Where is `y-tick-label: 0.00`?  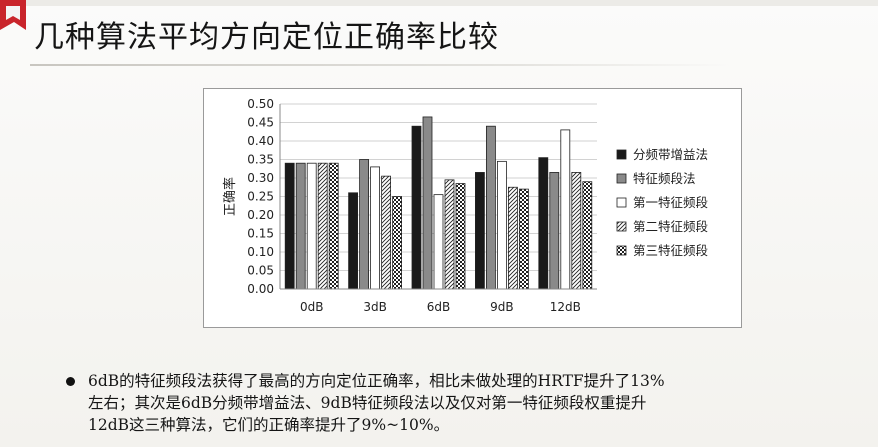 y-tick-label: 0.00 is located at coordinates (260, 289).